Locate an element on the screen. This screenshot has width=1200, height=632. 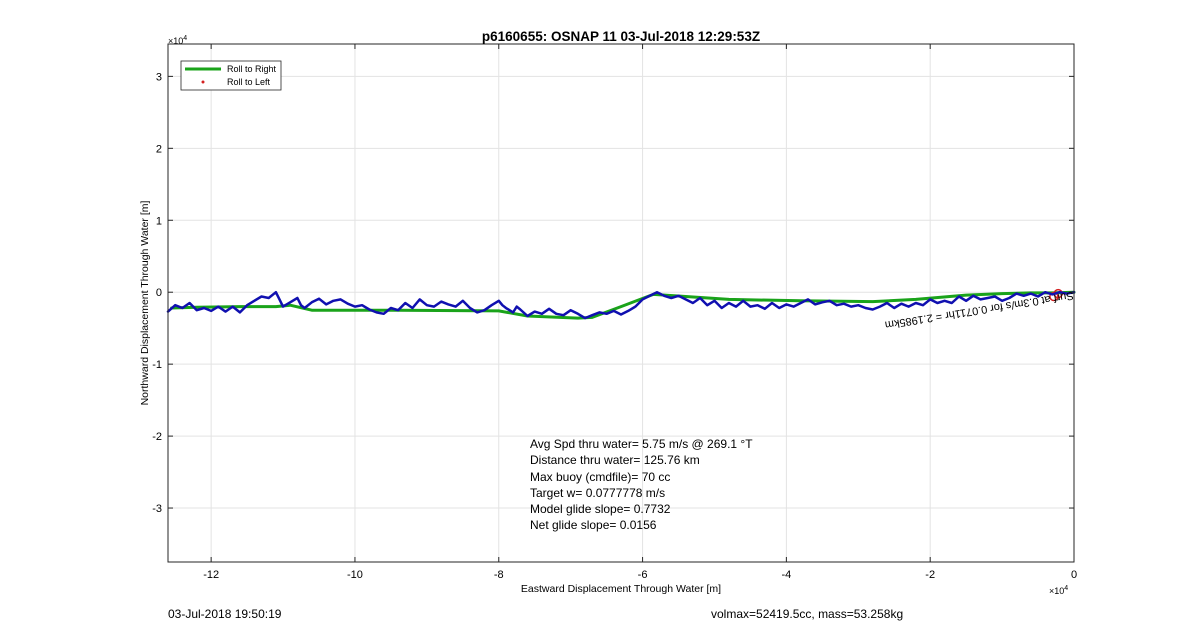
x-exponent-power: 4 is located at coordinates (1066, 588).